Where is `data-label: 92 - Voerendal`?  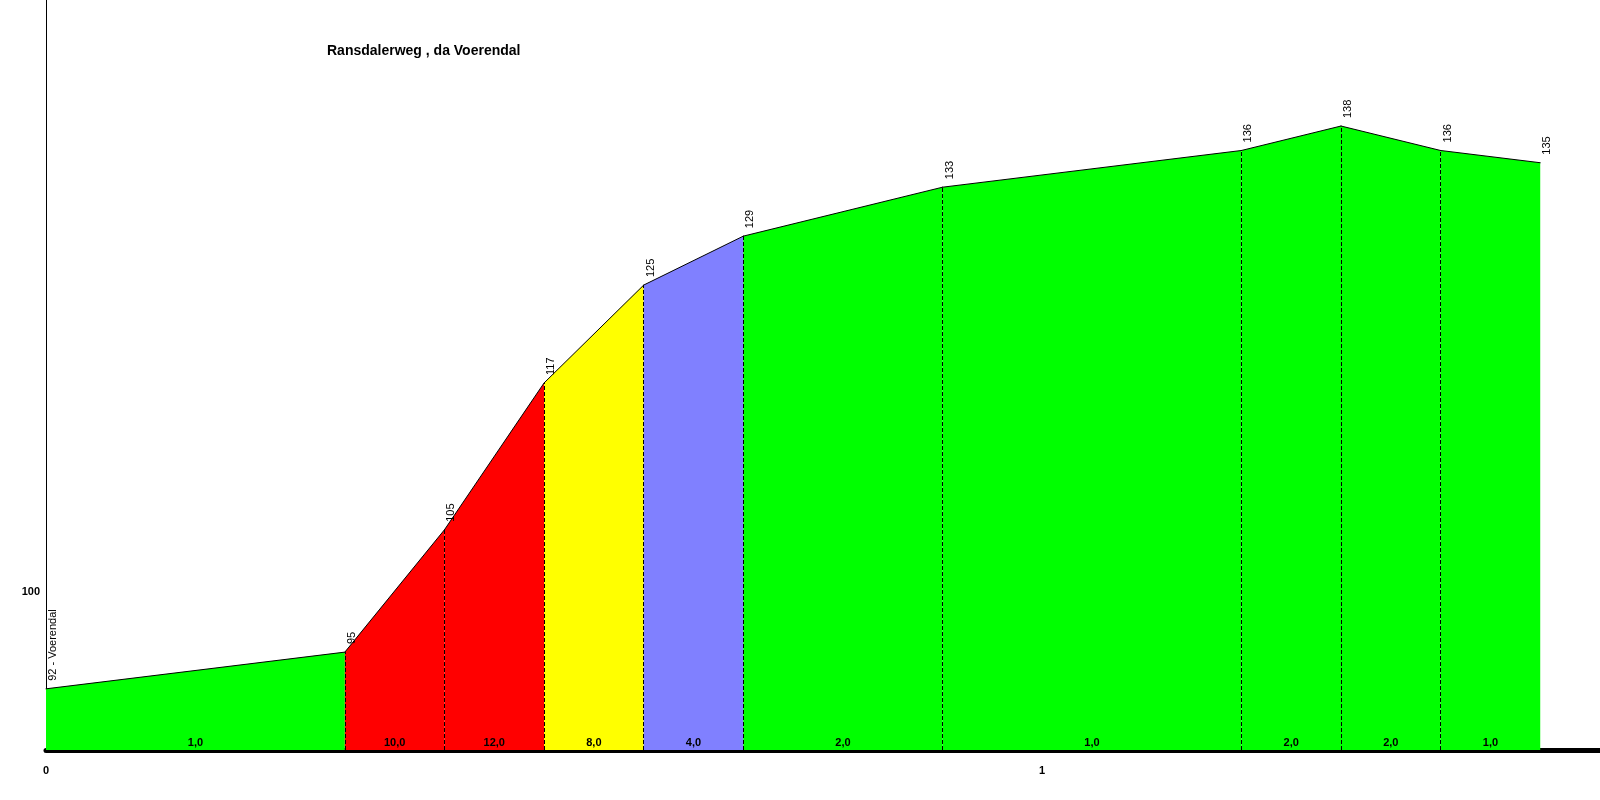 data-label: 92 - Voerendal is located at coordinates (52, 645).